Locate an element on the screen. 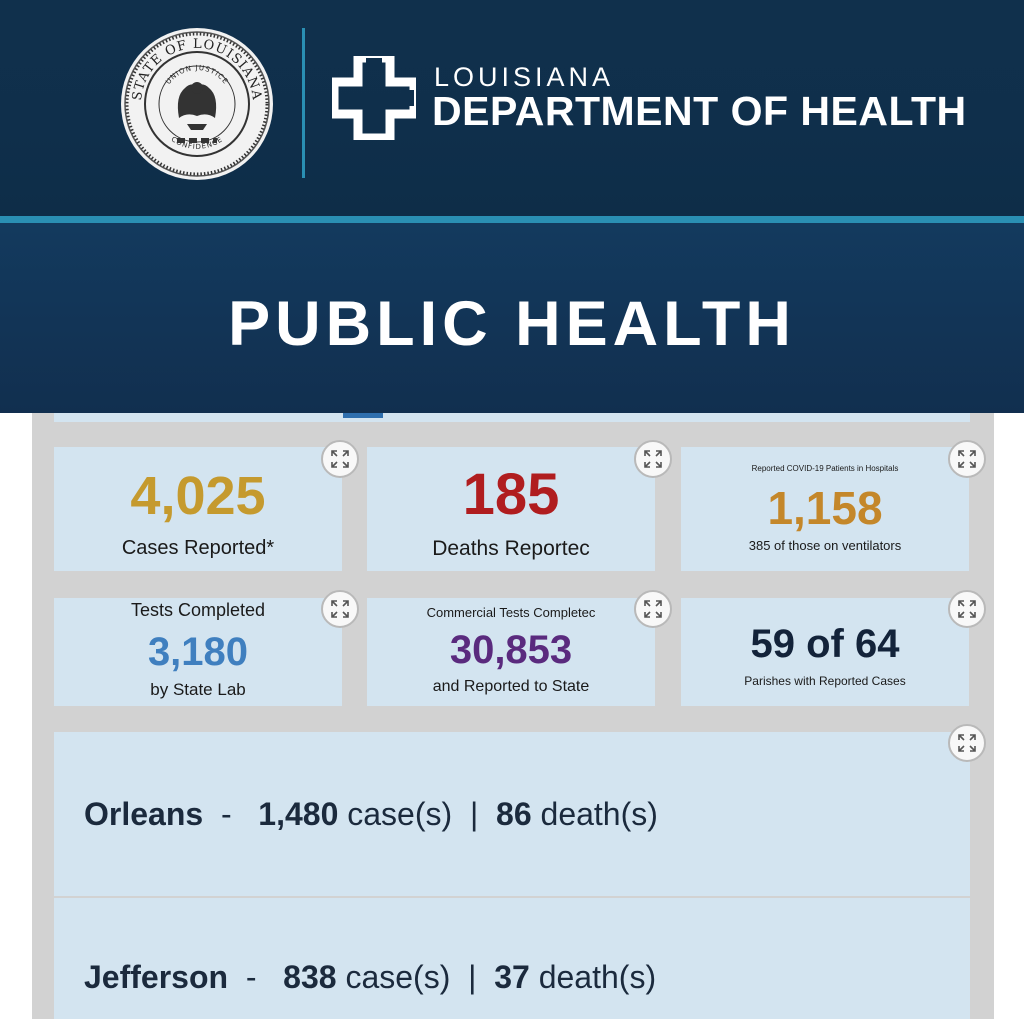 Image resolution: width=1024 pixels, height=1019 pixels. hospital-label: 385 of those on ventilators is located at coordinates (825, 545).